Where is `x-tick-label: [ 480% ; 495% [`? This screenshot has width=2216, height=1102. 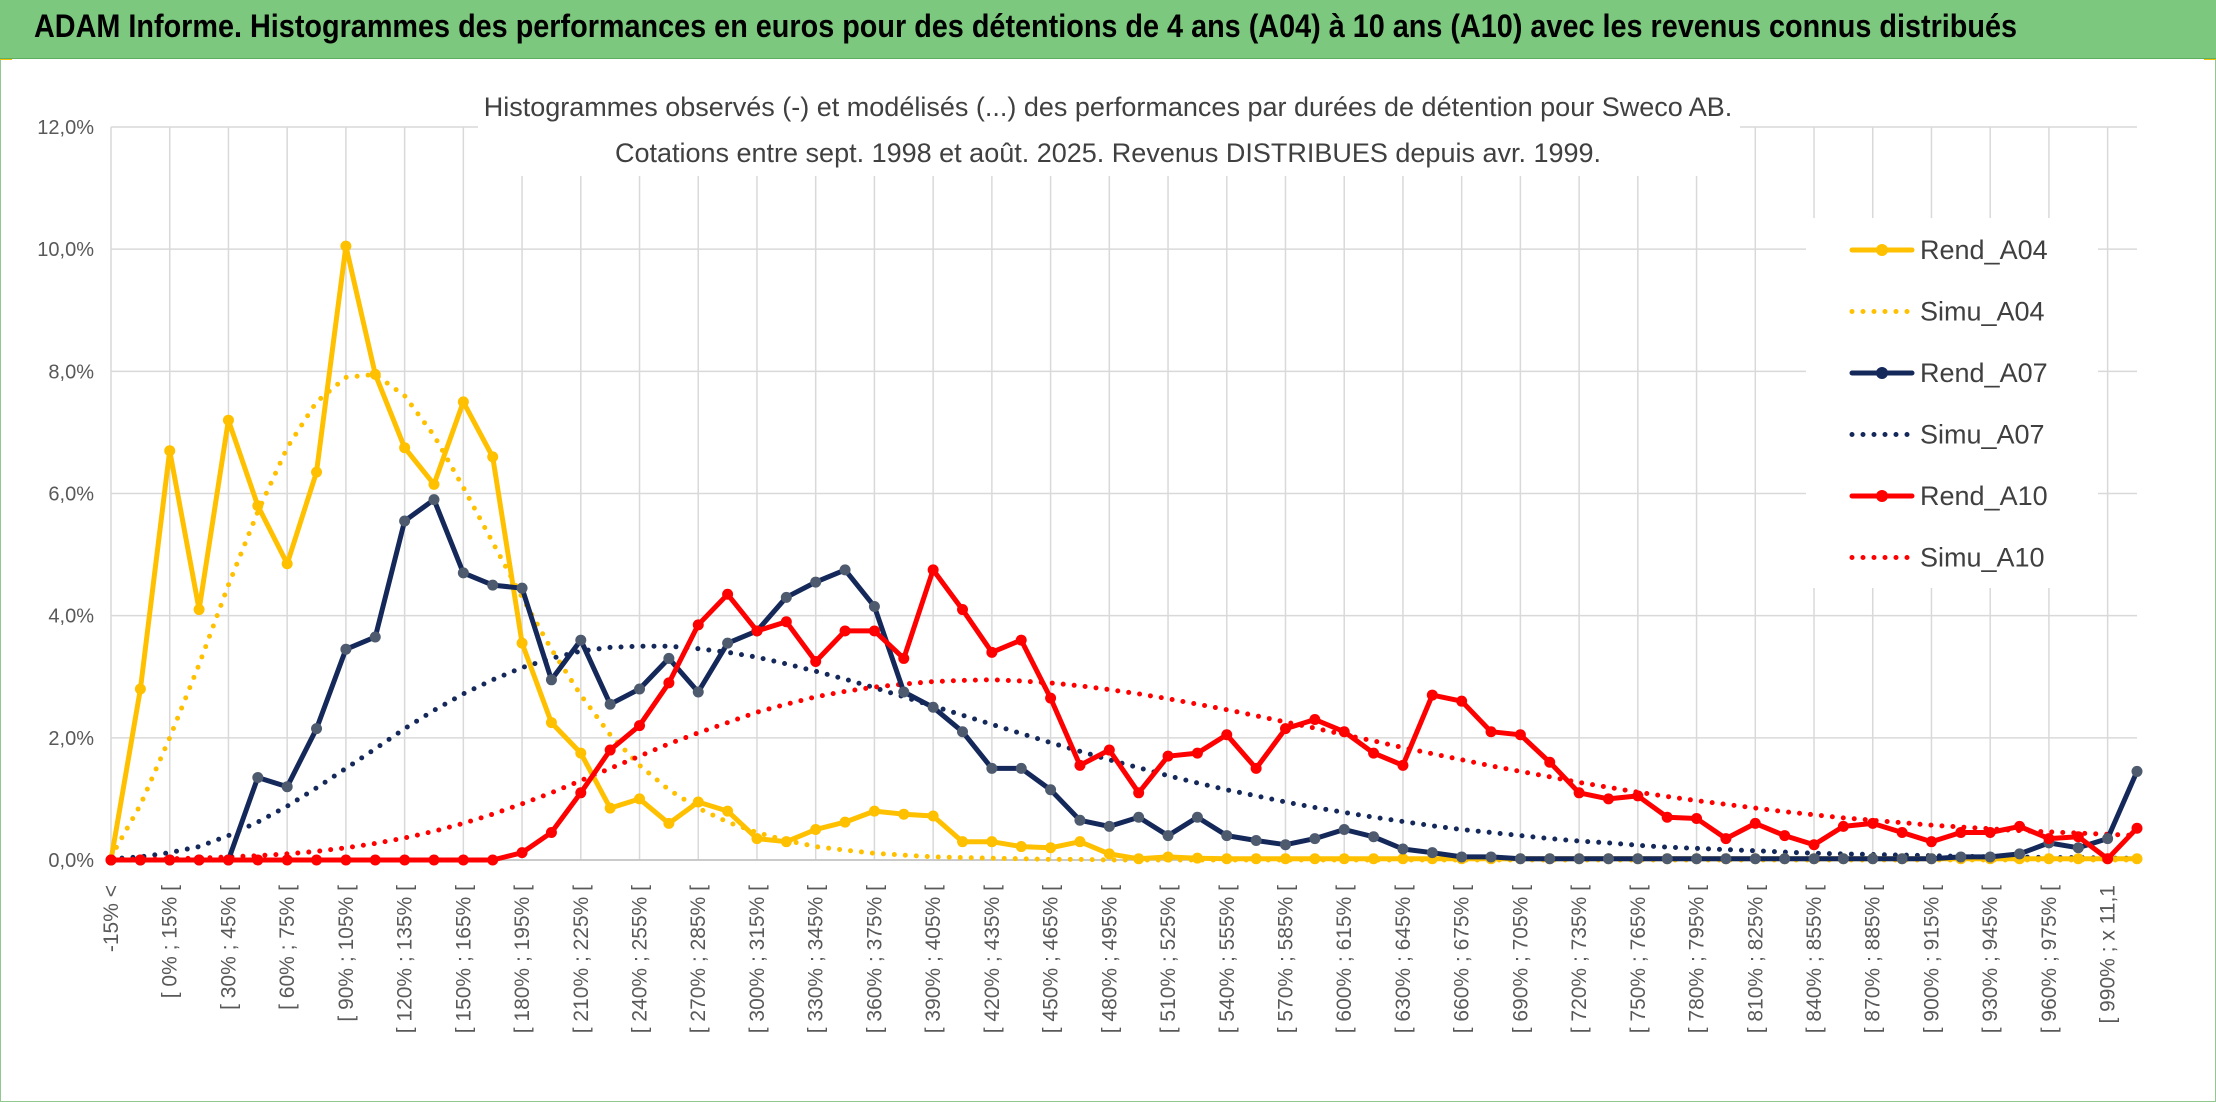
x-tick-label: [ 480% ; 495% [ is located at coordinates (1109, 959).